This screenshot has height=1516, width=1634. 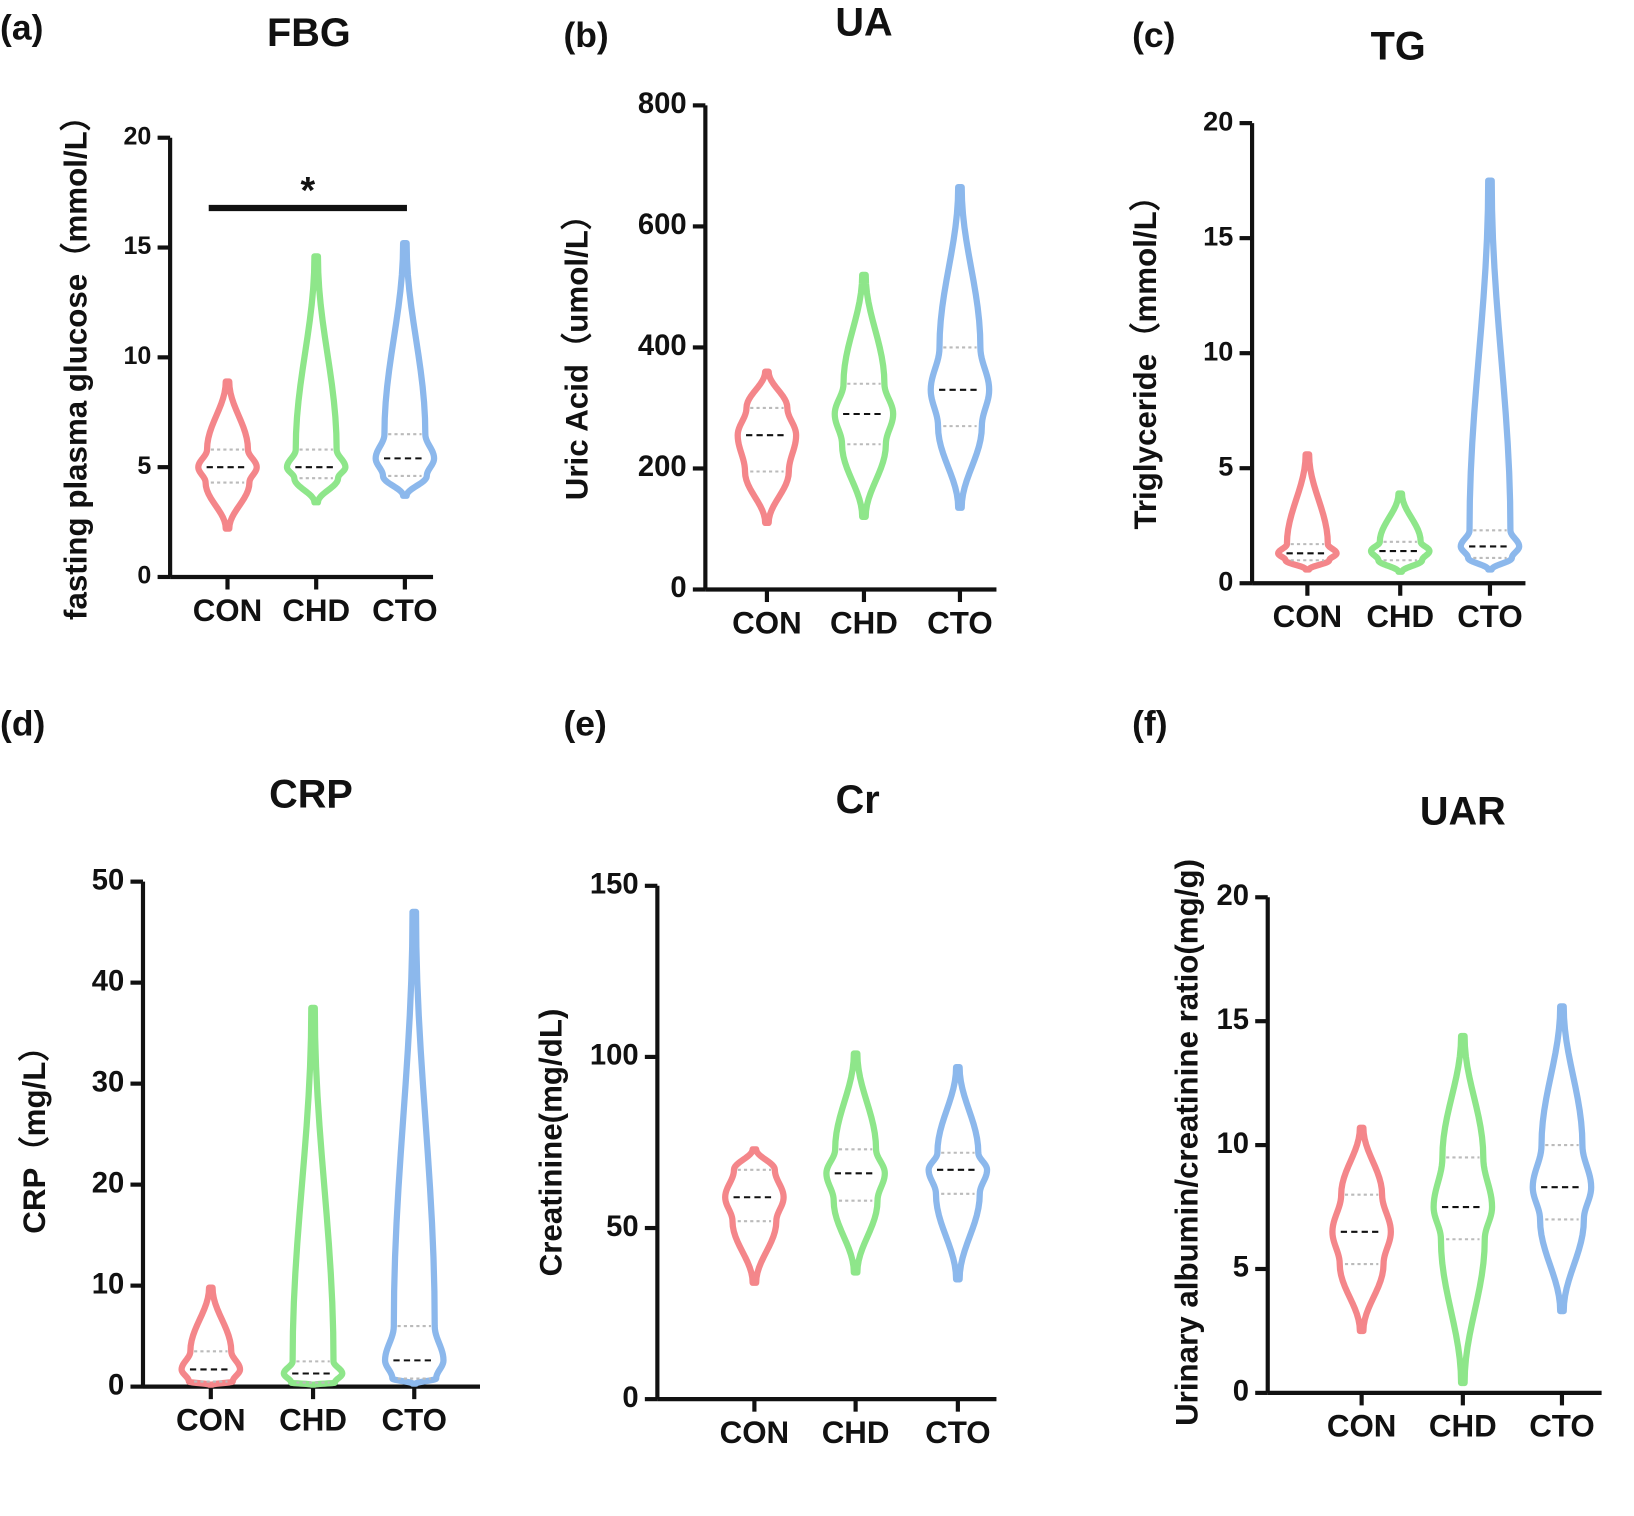 I want to click on y-tick-label: 200, so click(x=662, y=467).